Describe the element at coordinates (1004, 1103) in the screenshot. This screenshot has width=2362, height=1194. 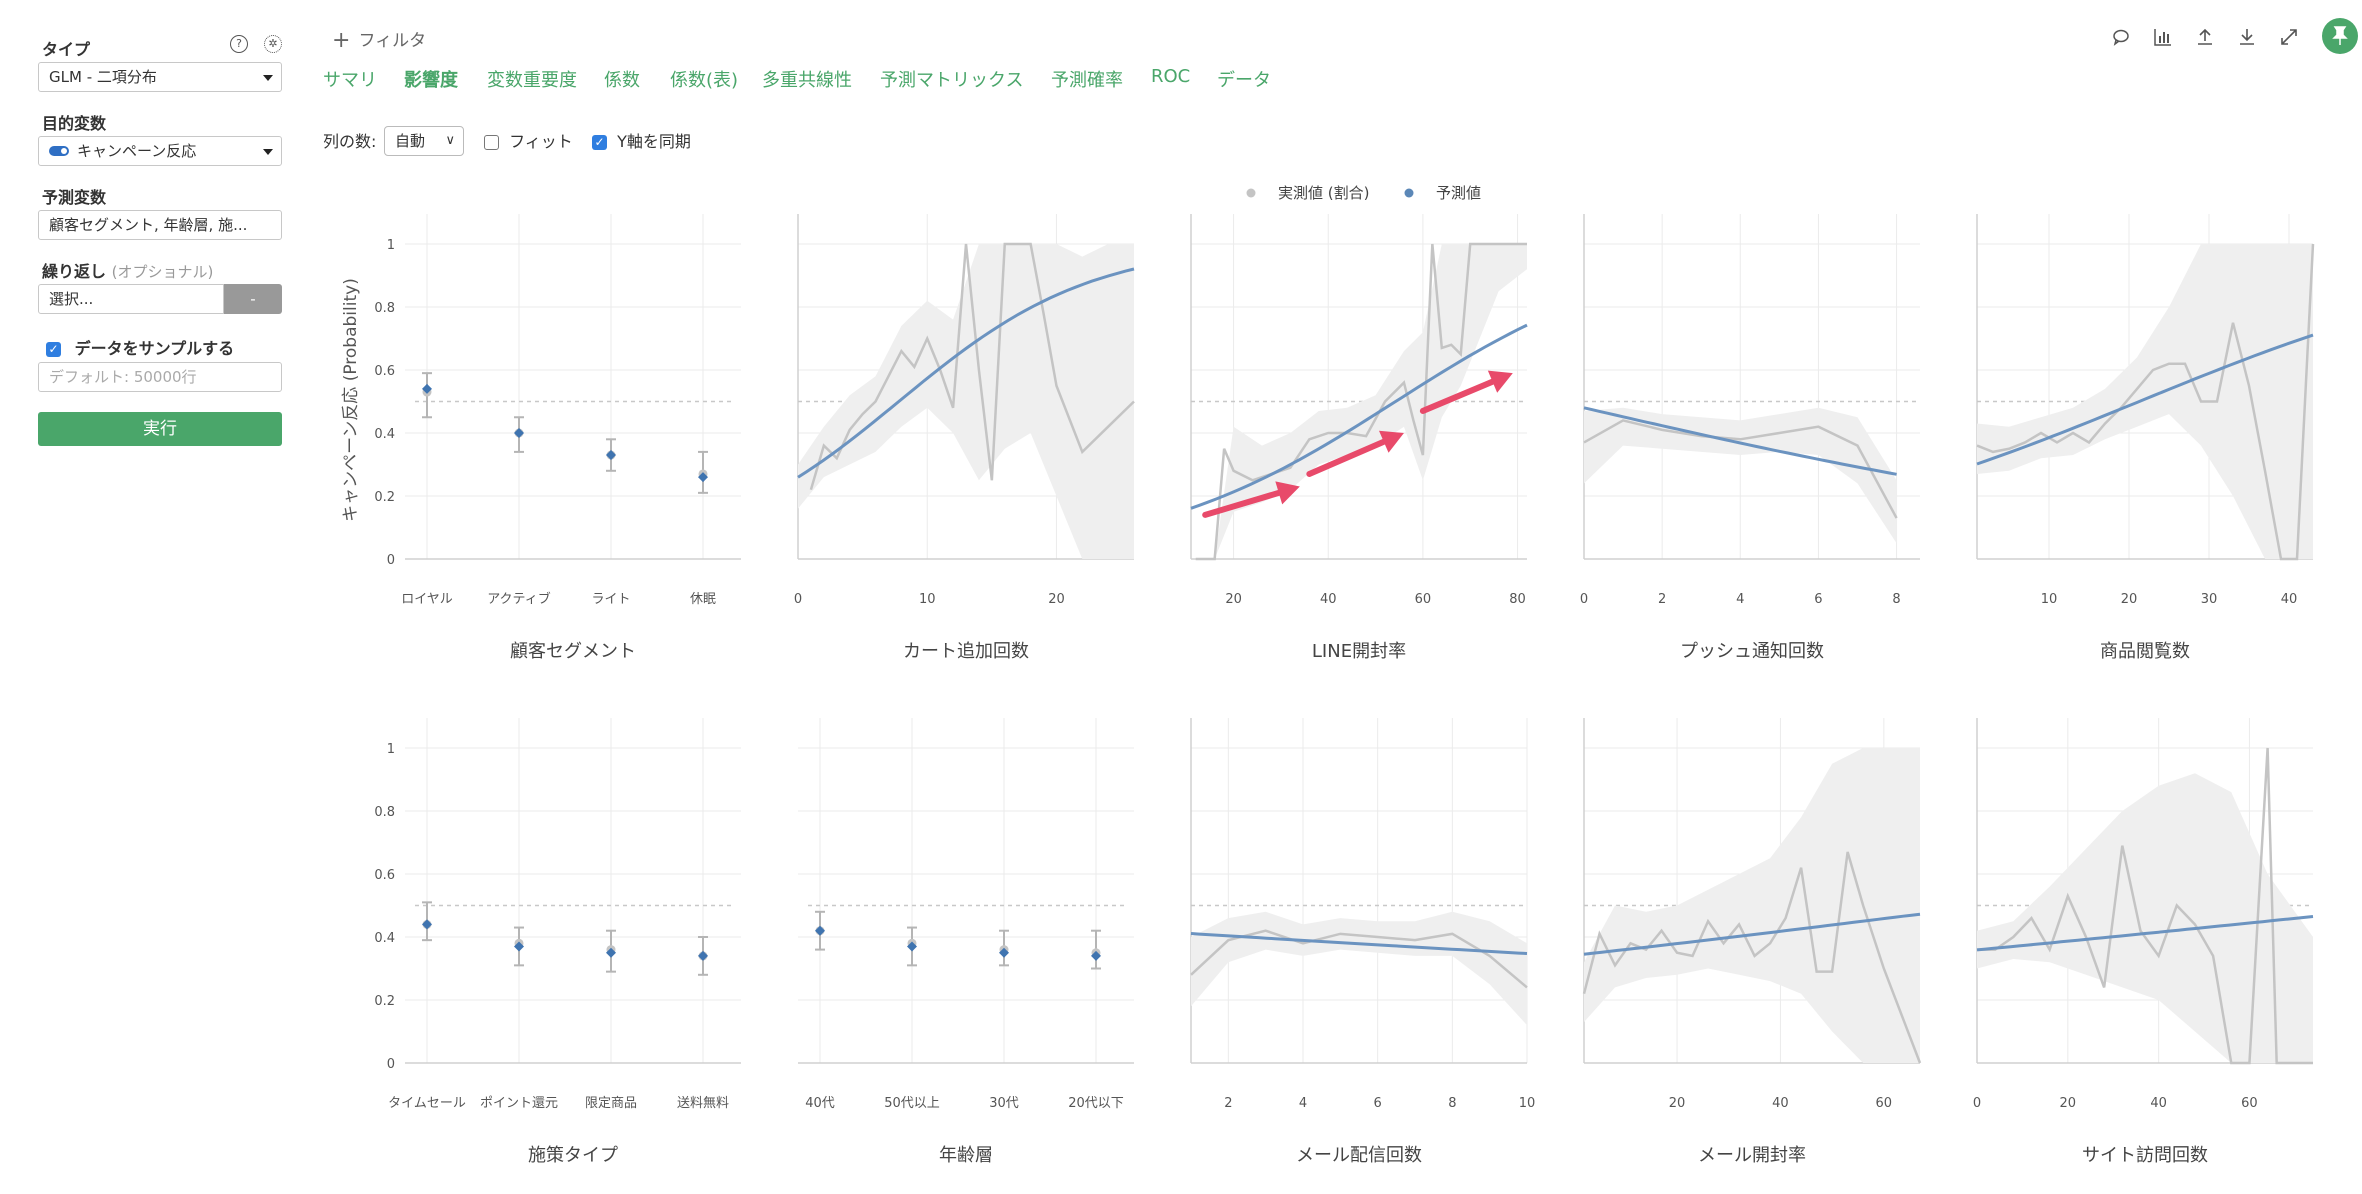
I see `x-tick-label: 30代` at that location.